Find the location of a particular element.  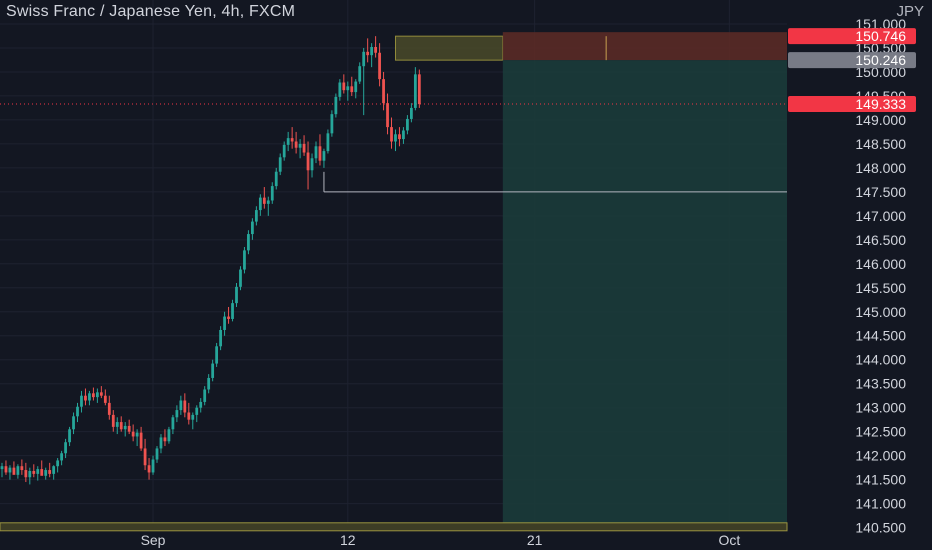

y-tick-label: 151.000 is located at coordinates (880, 24).